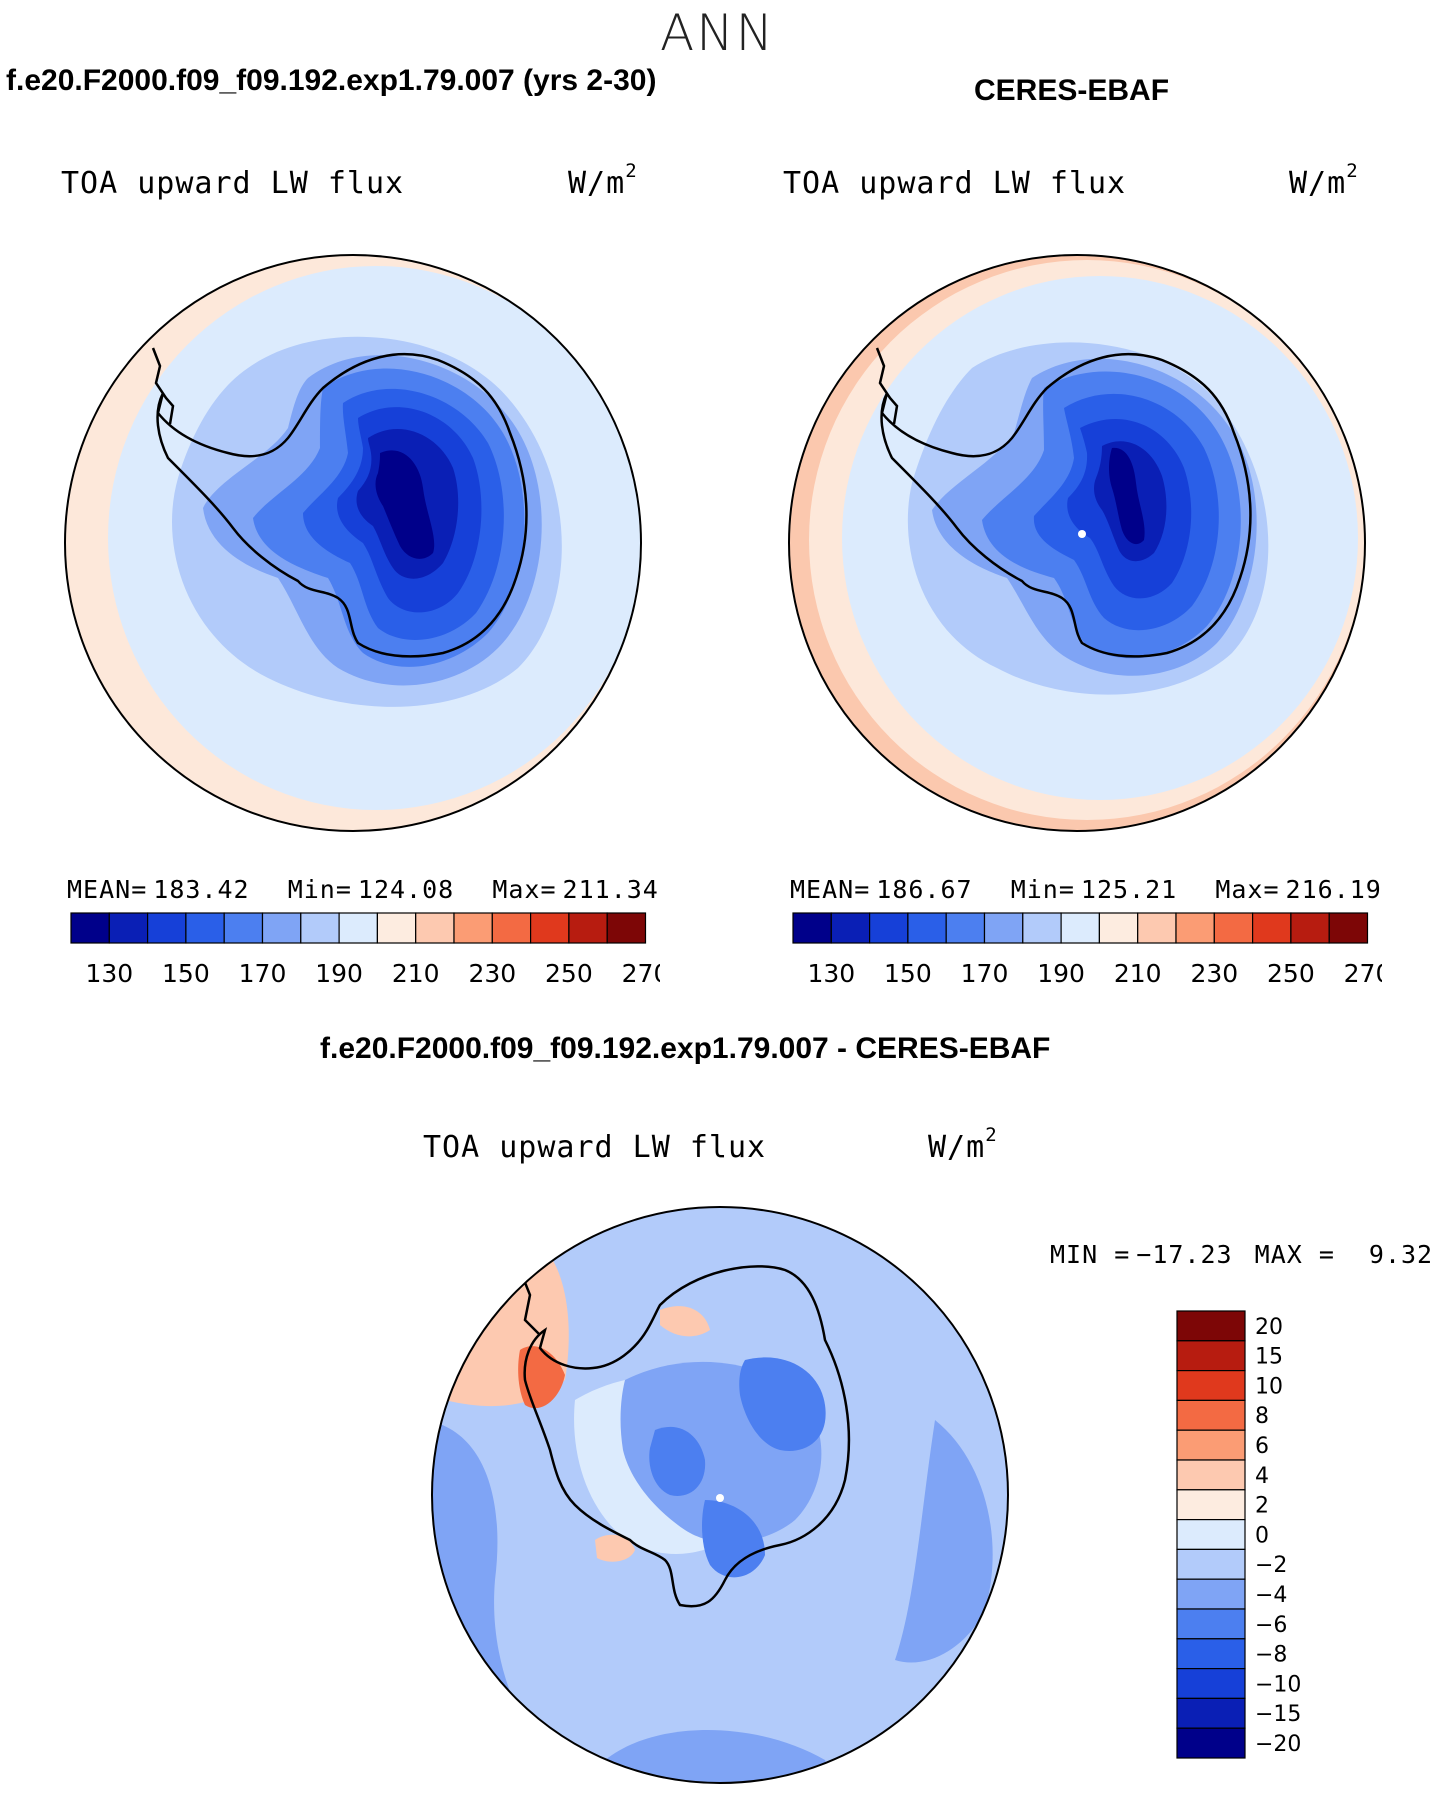 This screenshot has width=1435, height=1800. What do you see at coordinates (1087, 948) in the screenshot?
I see `obs-colorbar: 130 150 170 190 210 230 250 270` at bounding box center [1087, 948].